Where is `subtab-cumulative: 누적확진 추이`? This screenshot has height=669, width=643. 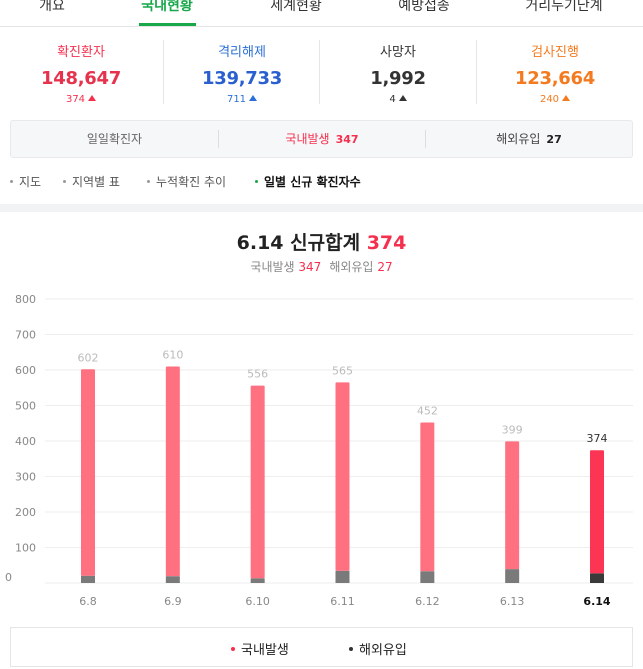 subtab-cumulative: 누적확진 추이 is located at coordinates (186, 181).